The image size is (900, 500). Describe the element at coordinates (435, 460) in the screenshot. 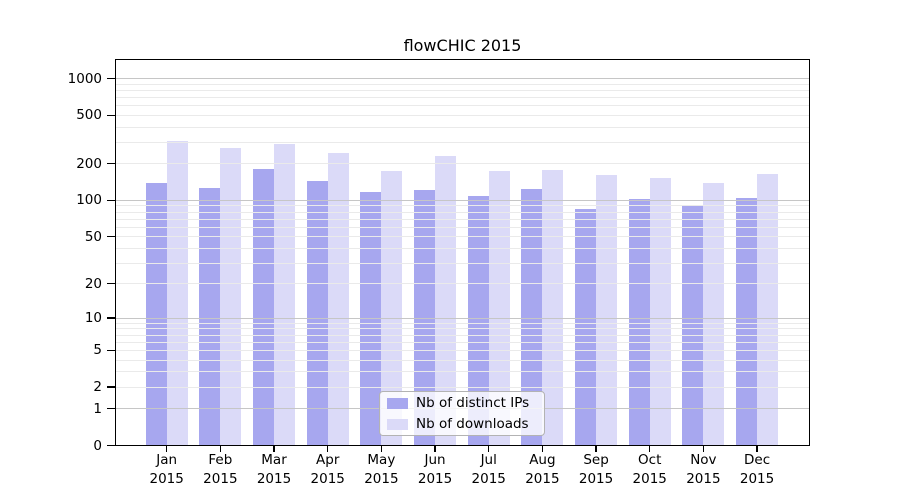

I see `month-label: Jun` at that location.